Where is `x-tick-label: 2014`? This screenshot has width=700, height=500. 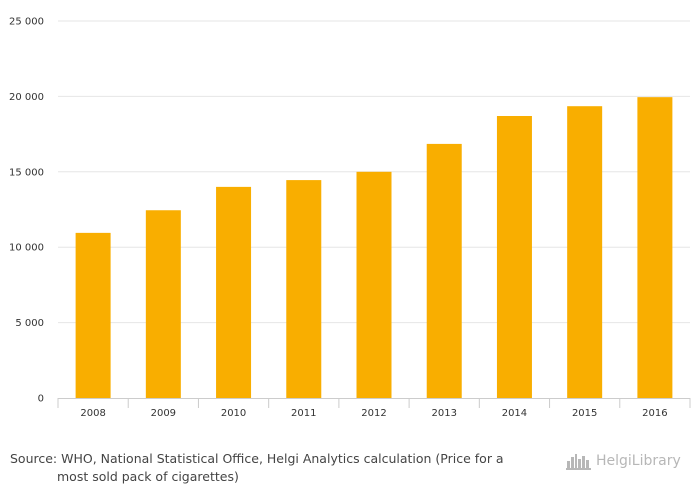 x-tick-label: 2014 is located at coordinates (514, 413).